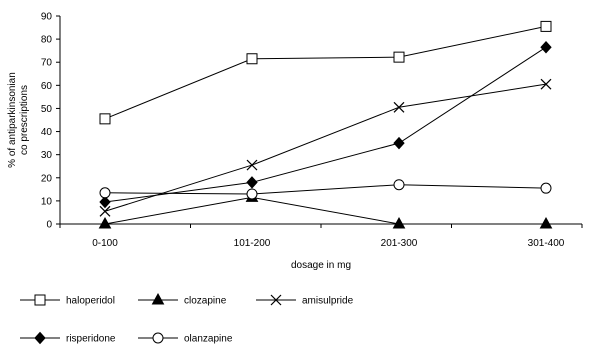 The height and width of the screenshot is (347, 600). Describe the element at coordinates (205, 301) in the screenshot. I see `legend-label-clozapine: clozapine` at that location.